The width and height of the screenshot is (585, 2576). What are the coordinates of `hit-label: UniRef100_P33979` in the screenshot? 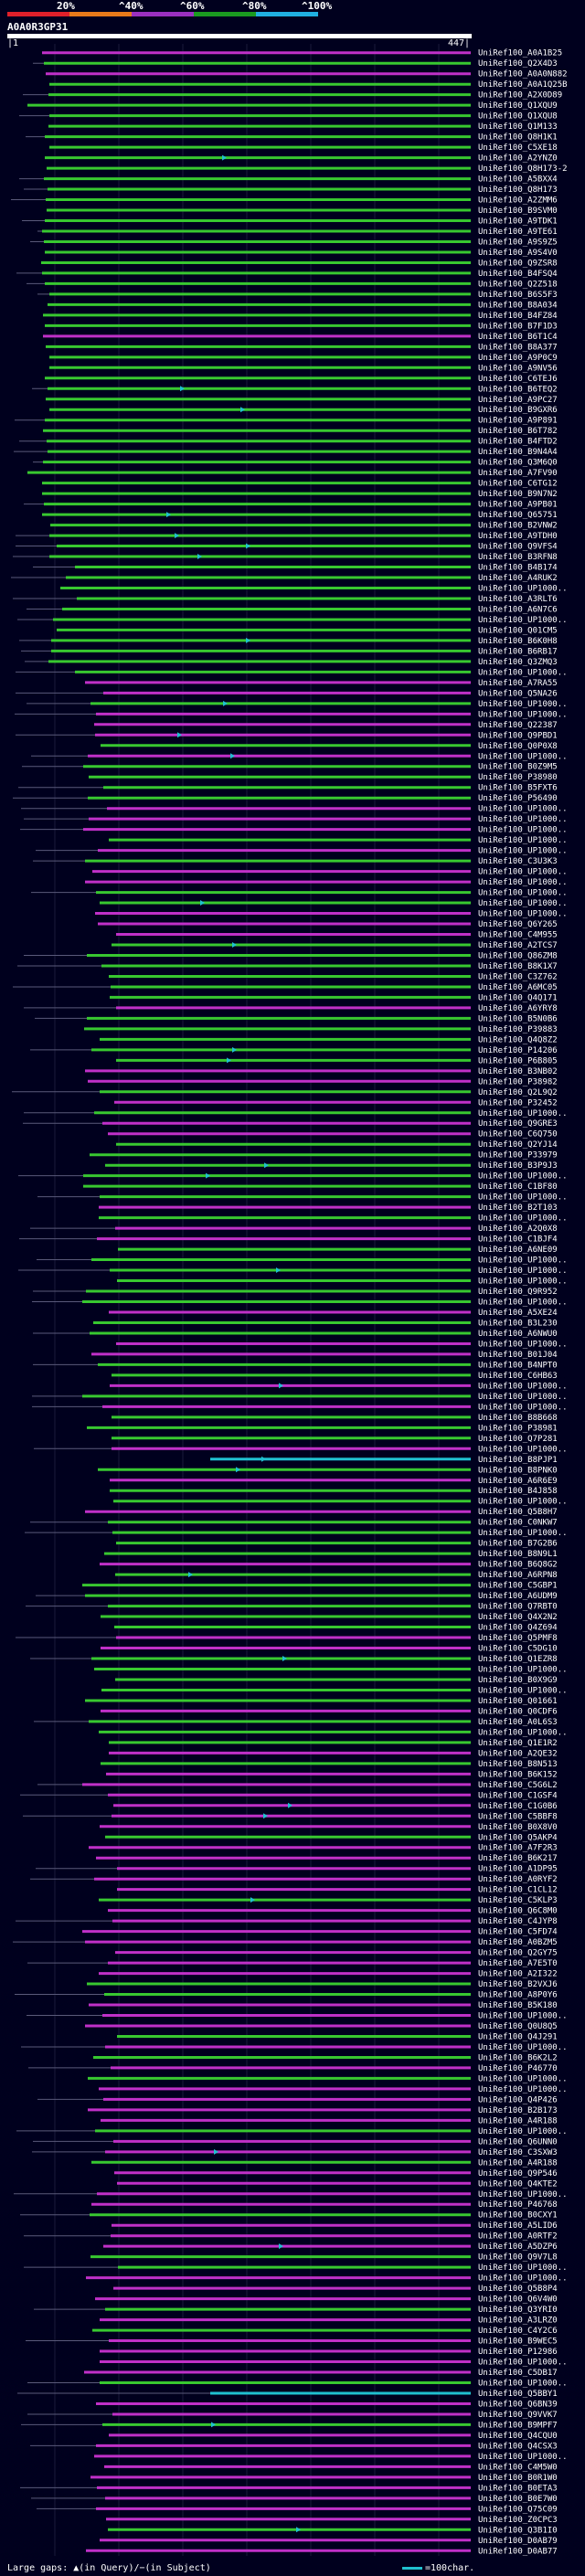 It's located at (518, 1156).